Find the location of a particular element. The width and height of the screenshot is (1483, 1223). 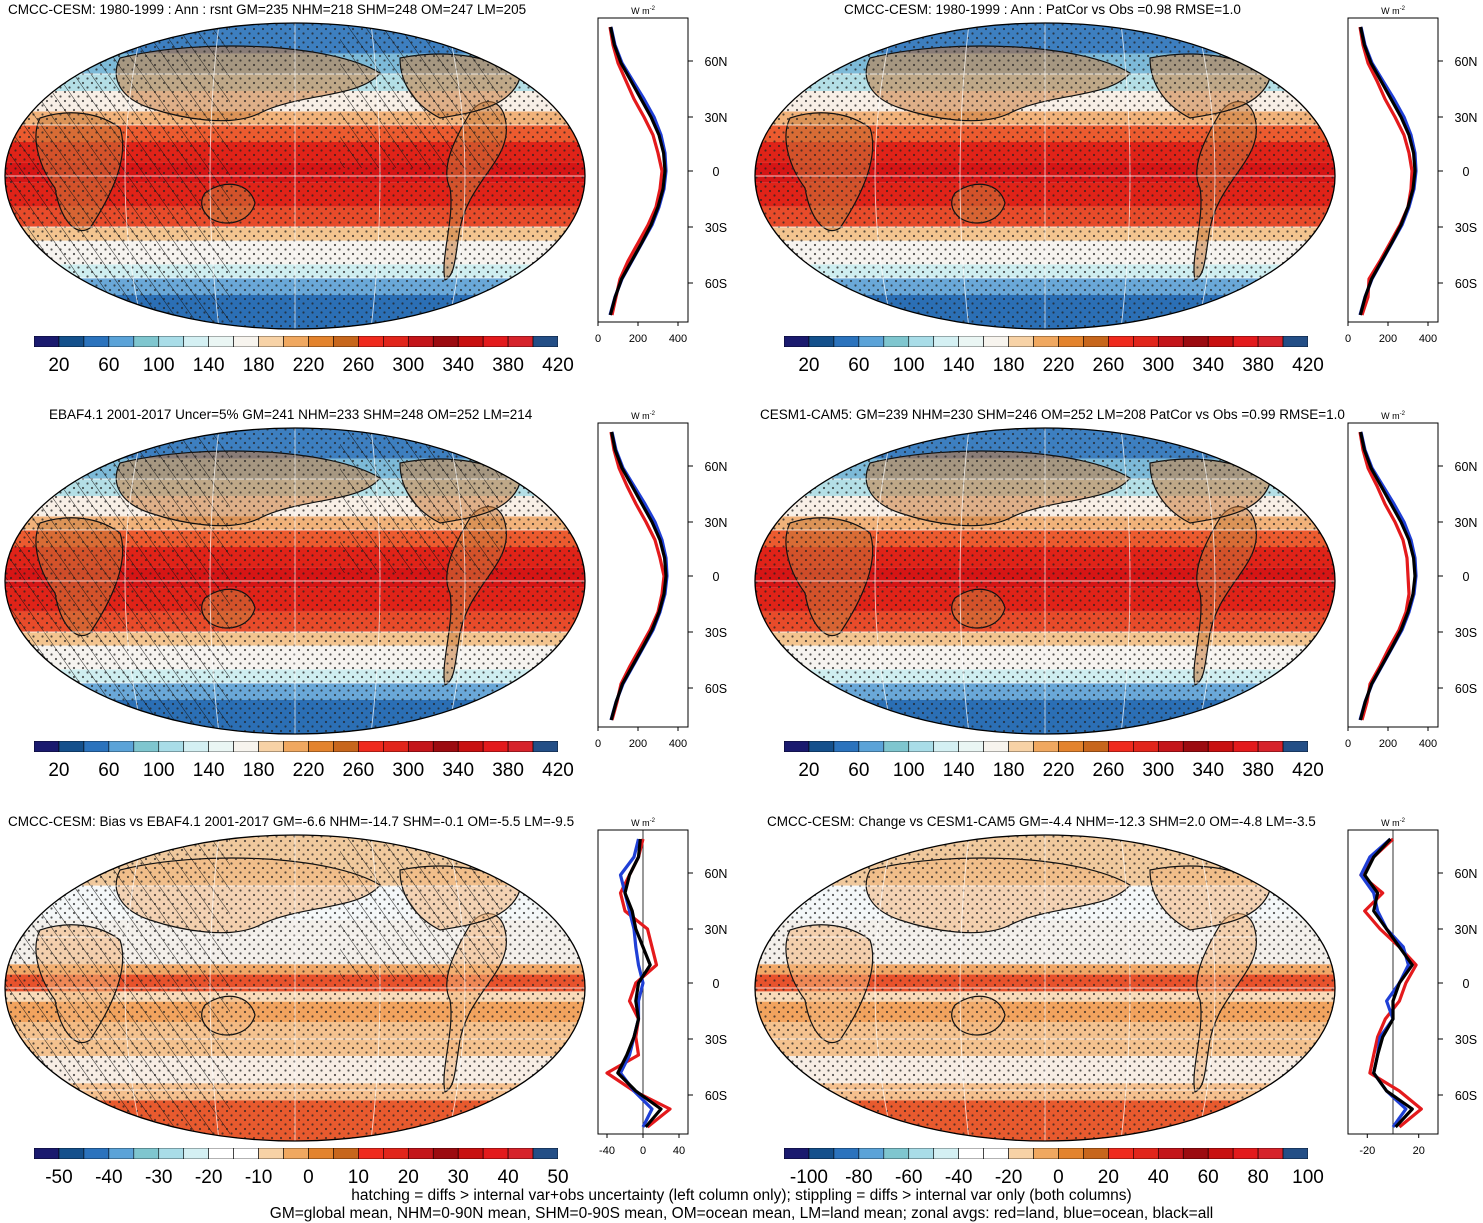

x-tick-label: 40 is located at coordinates (679, 1151).